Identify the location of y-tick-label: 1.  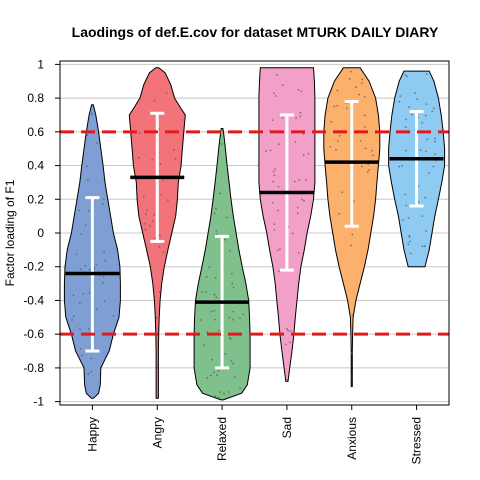
(40, 64).